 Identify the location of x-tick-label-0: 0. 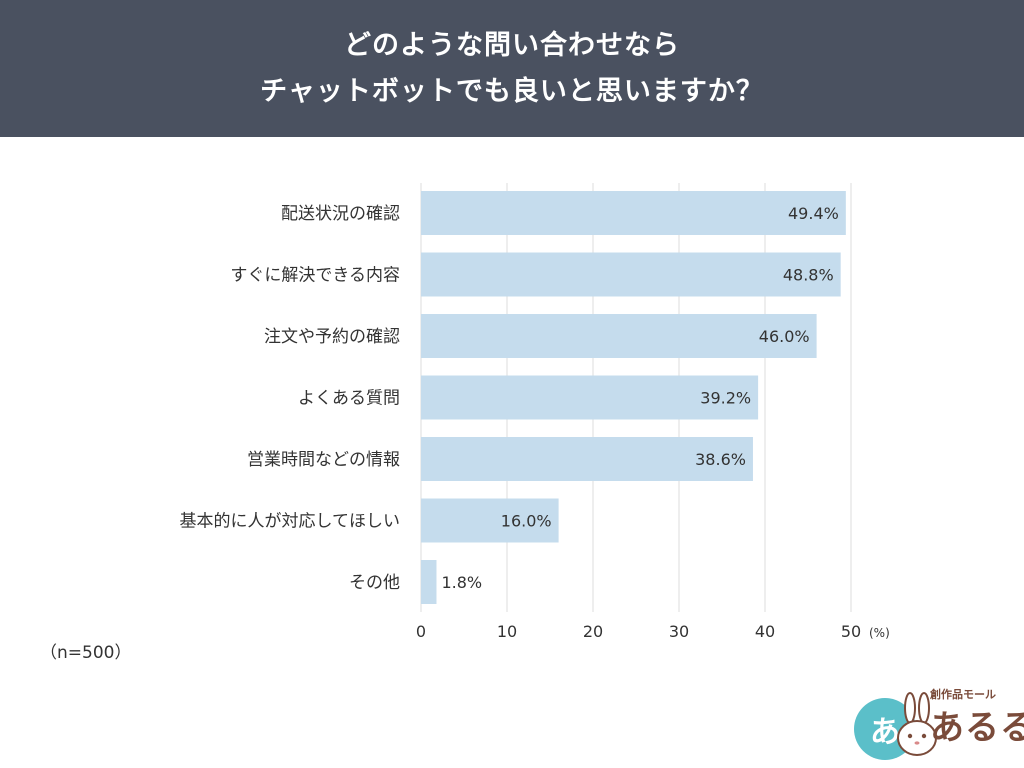
(421, 631).